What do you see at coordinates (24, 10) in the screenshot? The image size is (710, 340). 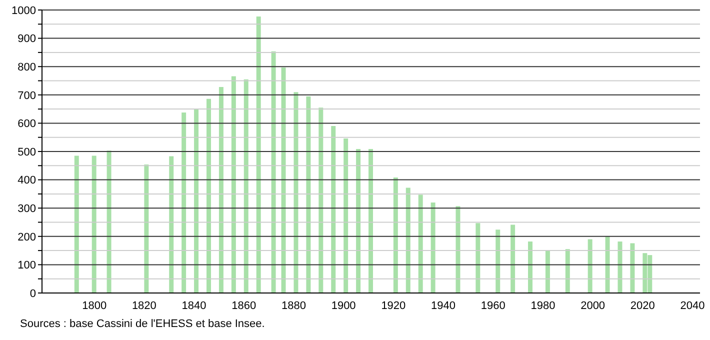 I see `y-tick-label: 1000` at bounding box center [24, 10].